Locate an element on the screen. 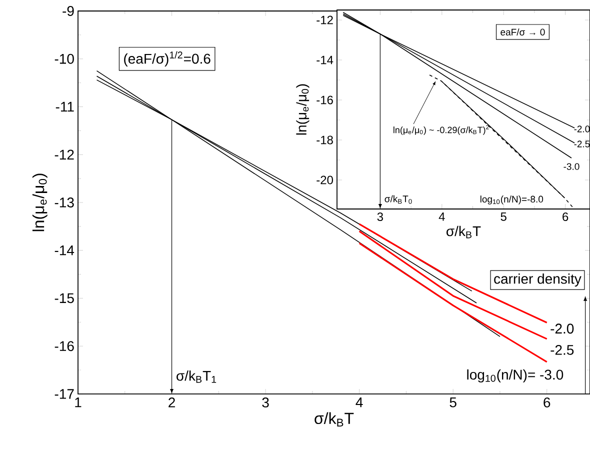  annotation: eaF/σ → 0 is located at coordinates (522, 32).